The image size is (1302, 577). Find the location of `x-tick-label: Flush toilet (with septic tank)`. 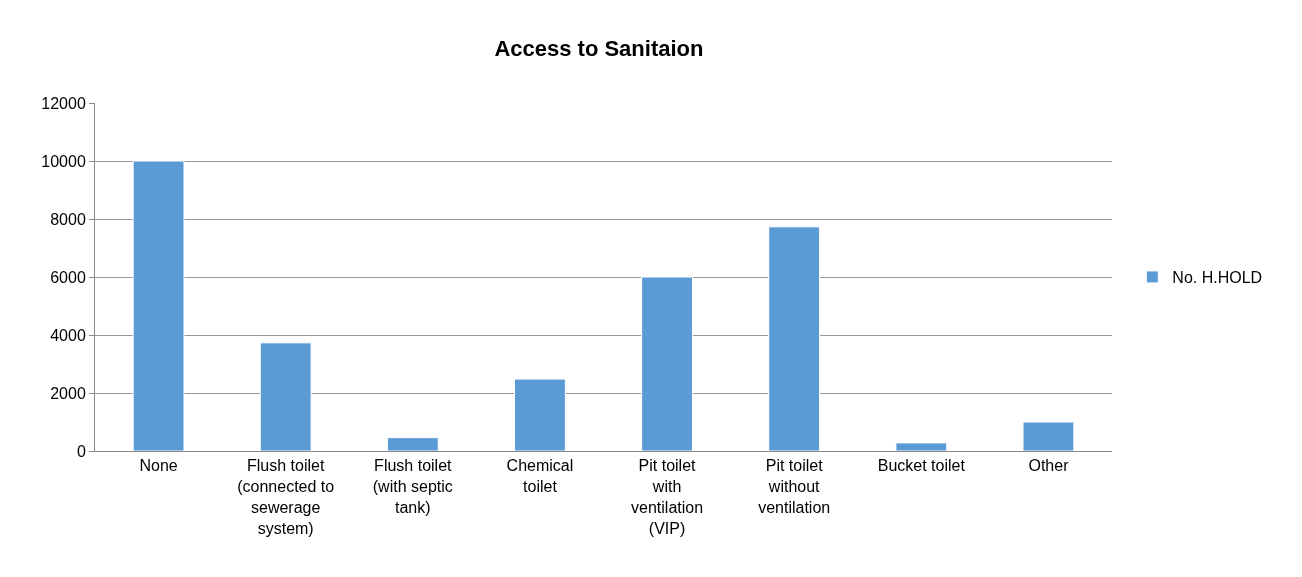

x-tick-label: Flush toilet (with septic tank) is located at coordinates (412, 486).